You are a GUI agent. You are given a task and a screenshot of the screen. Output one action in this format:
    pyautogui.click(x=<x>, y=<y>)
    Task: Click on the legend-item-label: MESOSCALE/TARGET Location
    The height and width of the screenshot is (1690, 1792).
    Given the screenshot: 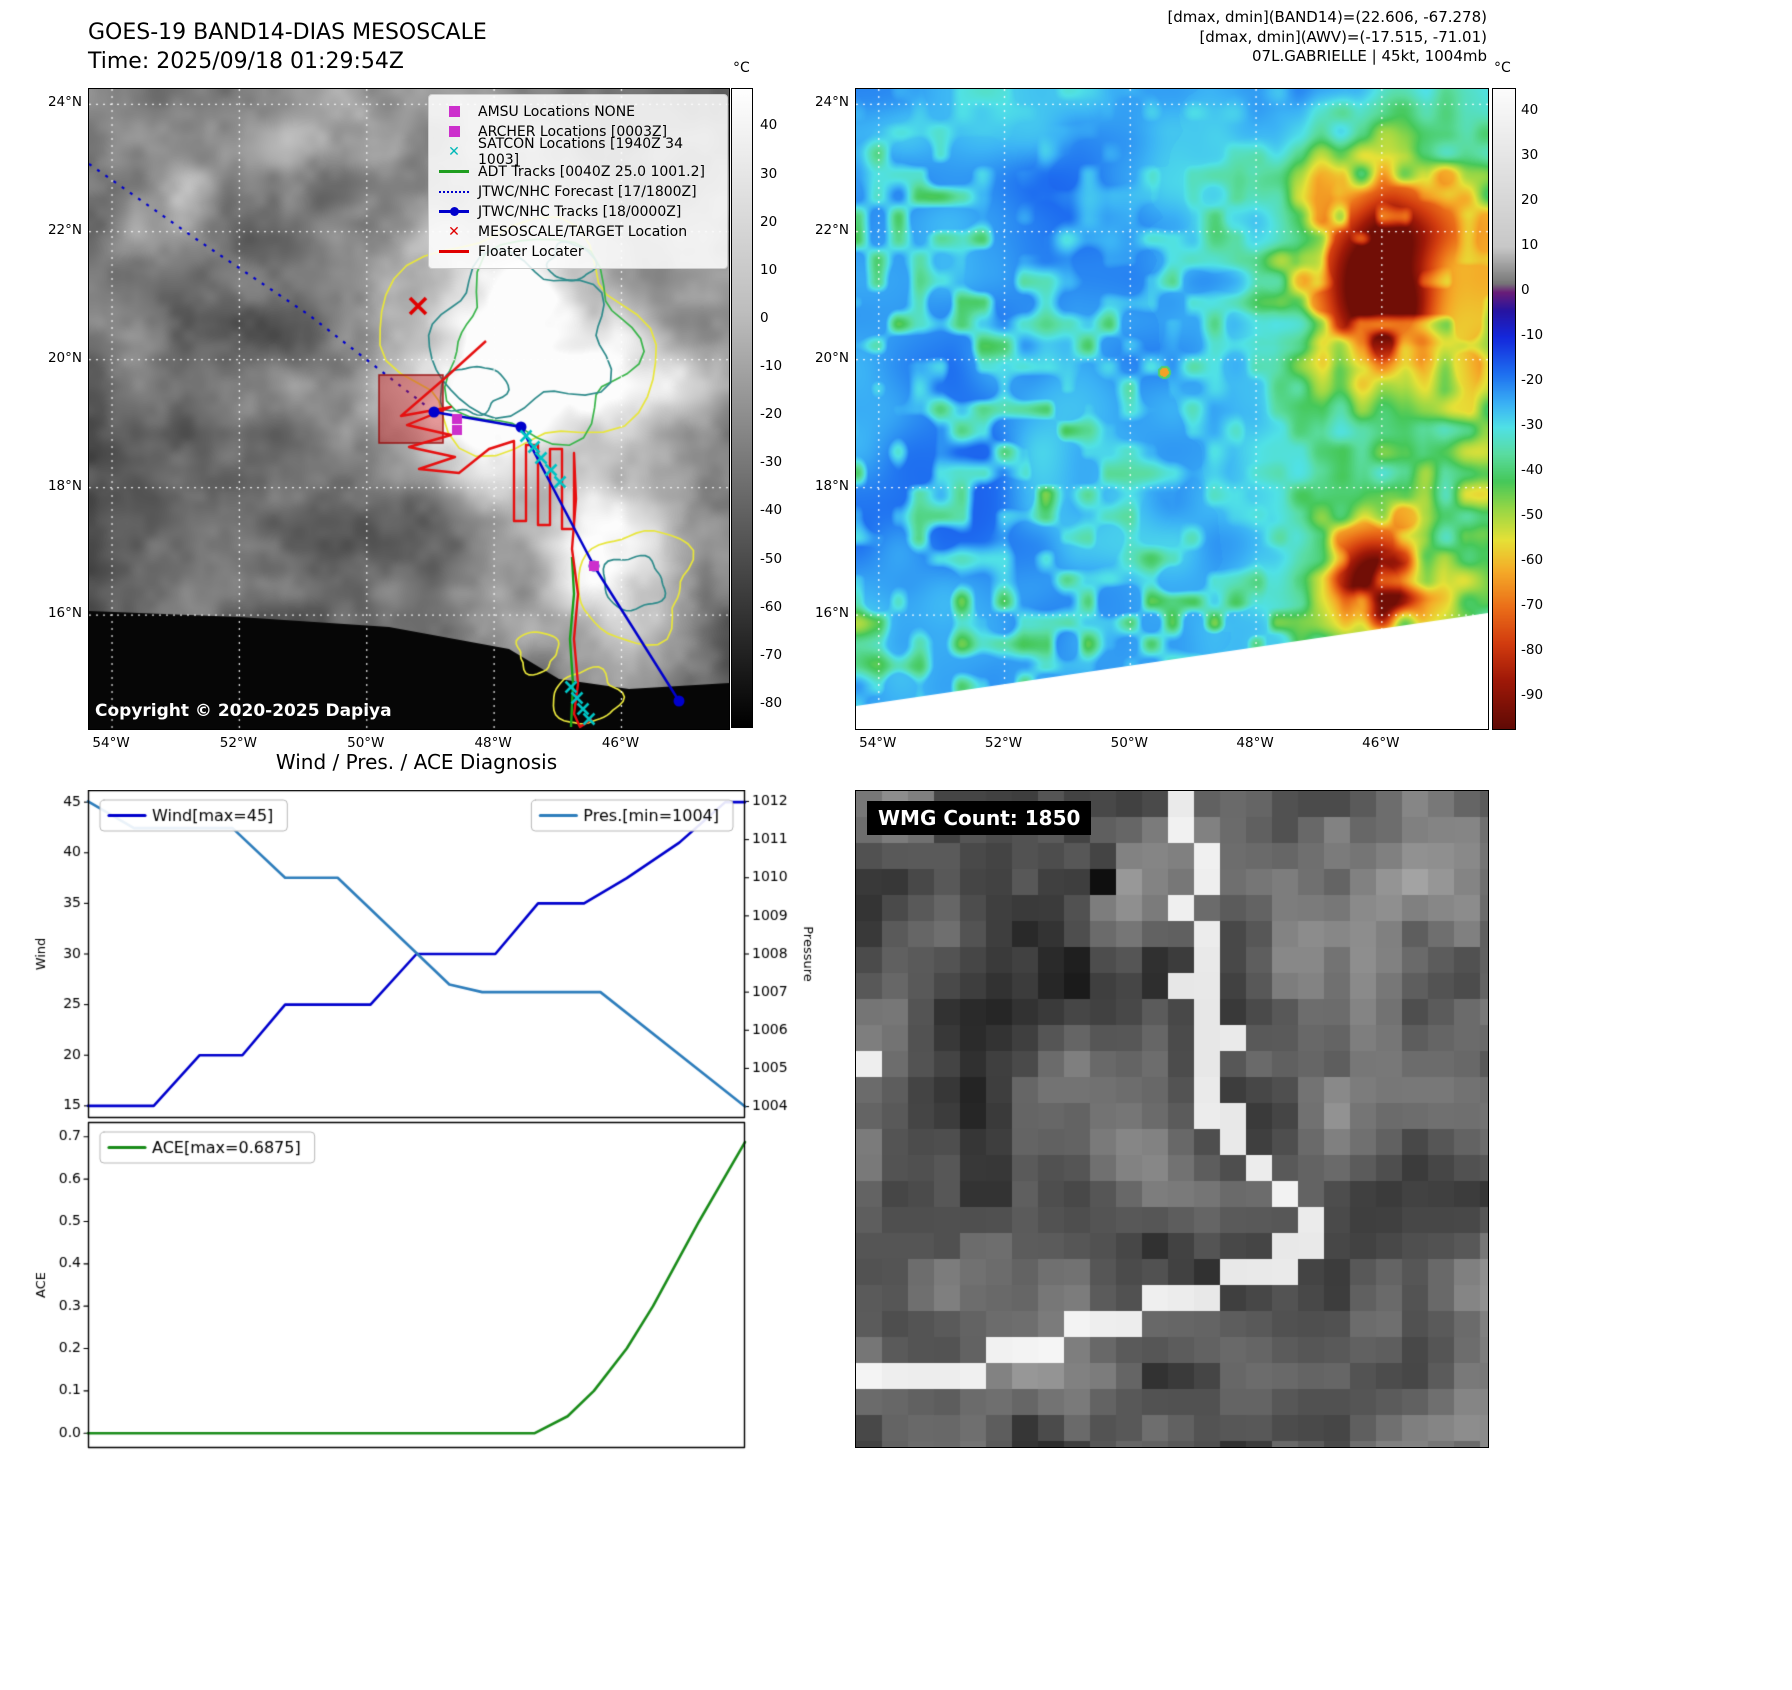 What is the action you would take?
    pyautogui.click(x=583, y=231)
    